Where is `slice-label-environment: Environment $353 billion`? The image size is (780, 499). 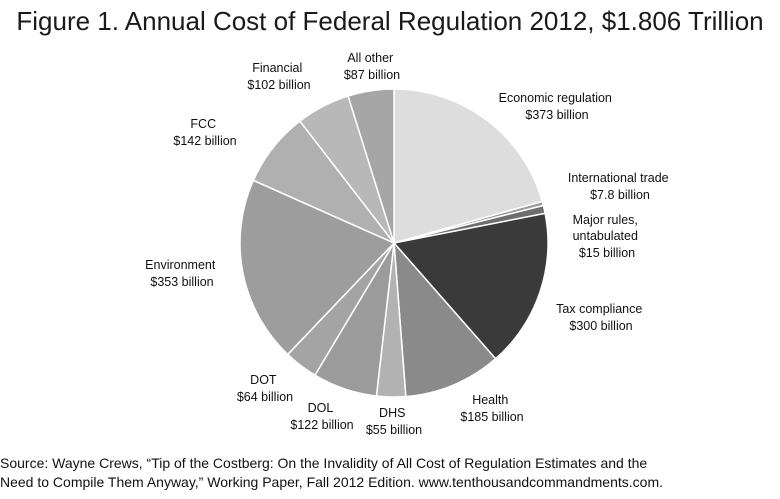 slice-label-environment: Environment $353 billion is located at coordinates (182, 273).